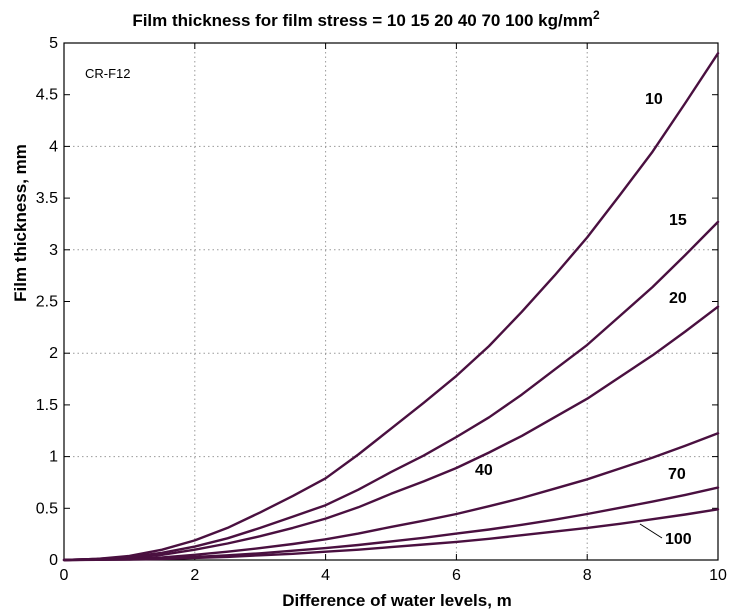 The width and height of the screenshot is (731, 612). What do you see at coordinates (47, 508) in the screenshot?
I see `y-tick-label: 0.5` at bounding box center [47, 508].